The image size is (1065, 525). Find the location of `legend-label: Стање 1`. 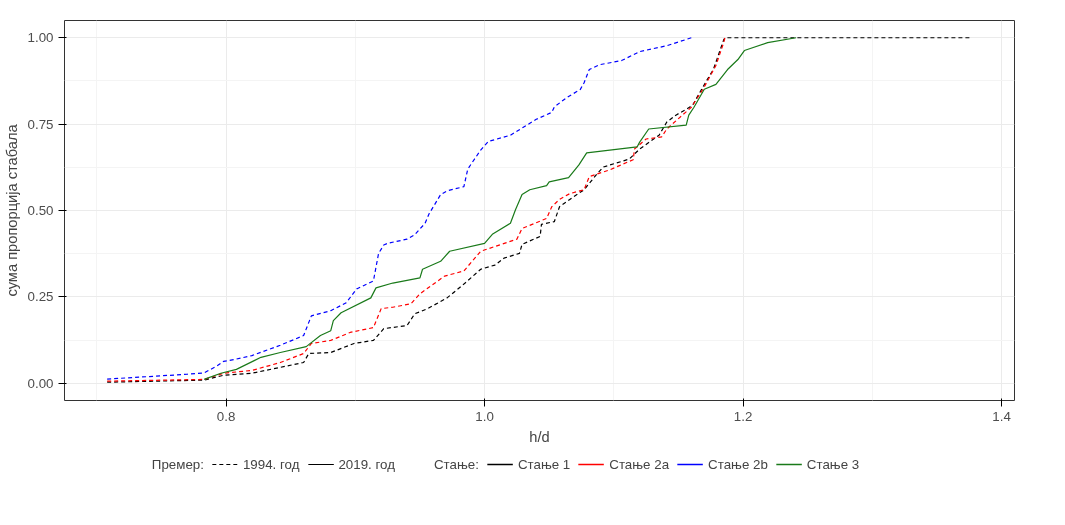

legend-label: Стање 1 is located at coordinates (544, 464).